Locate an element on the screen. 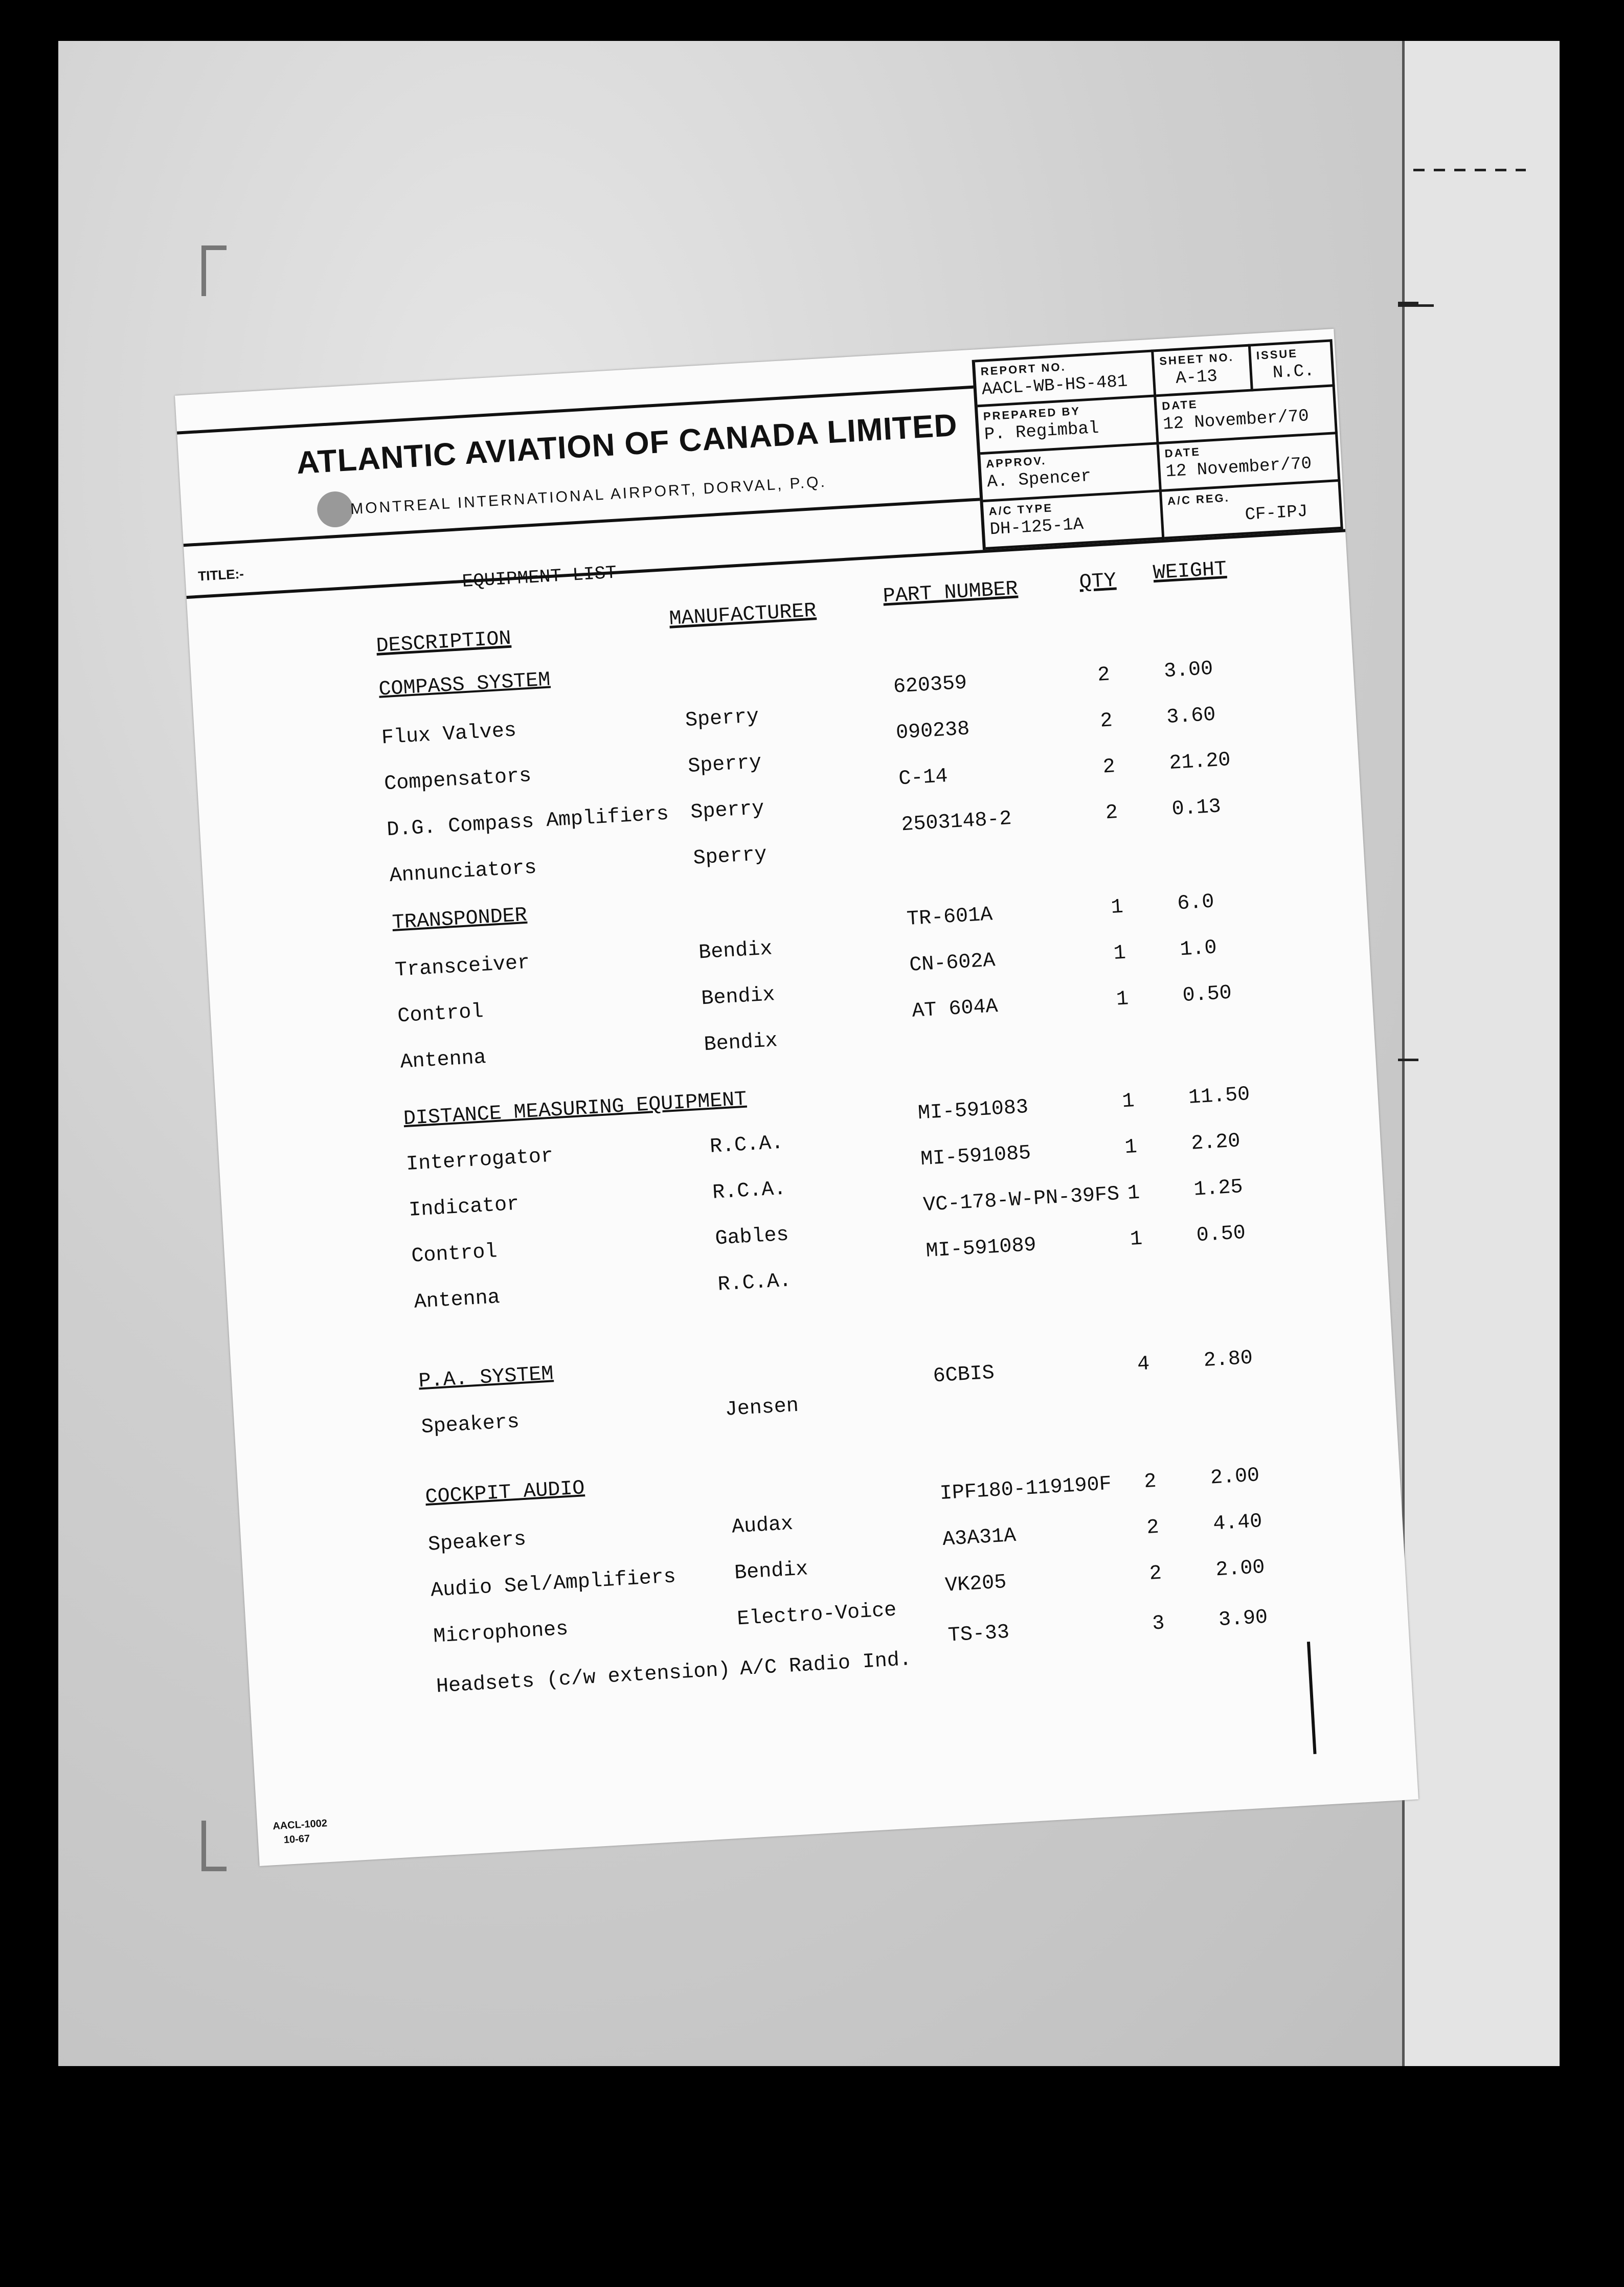 Image resolution: width=1624 pixels, height=2287 pixels. part-number-cell: 090238 is located at coordinates (933, 731).